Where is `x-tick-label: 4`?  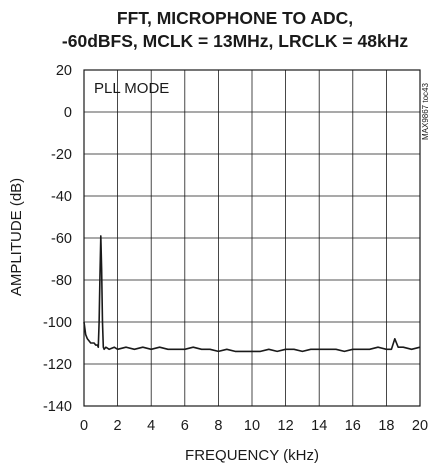
x-tick-label: 4 is located at coordinates (151, 426).